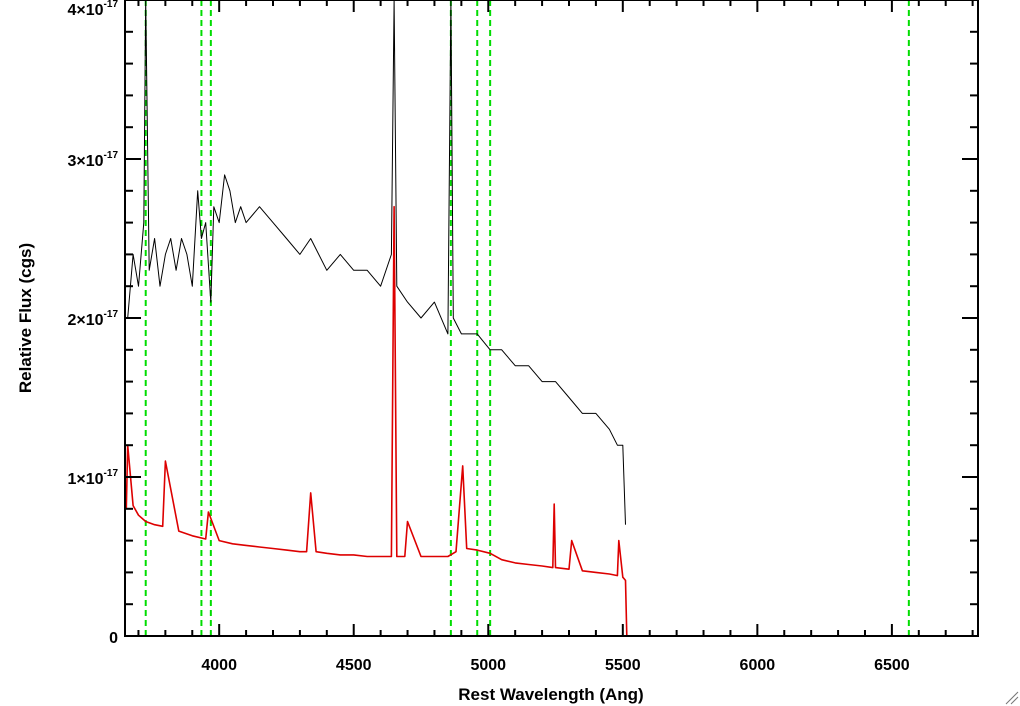 This screenshot has height=706, width=1020. What do you see at coordinates (93, 160) in the screenshot?
I see `y-tick-label: 3×10⁻¹⁷` at bounding box center [93, 160].